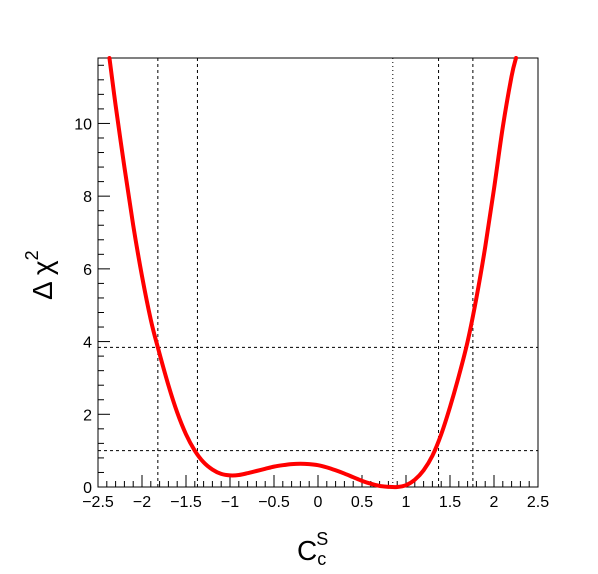 The width and height of the screenshot is (598, 574). I want to click on x-tick-label: 1, so click(406, 502).